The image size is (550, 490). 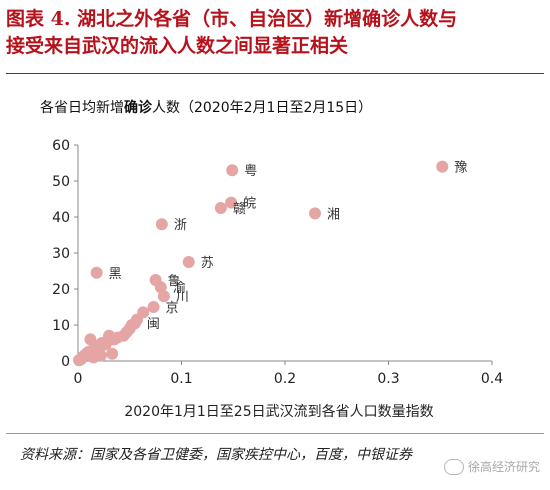 I want to click on point-label: 闽, so click(x=153, y=324).